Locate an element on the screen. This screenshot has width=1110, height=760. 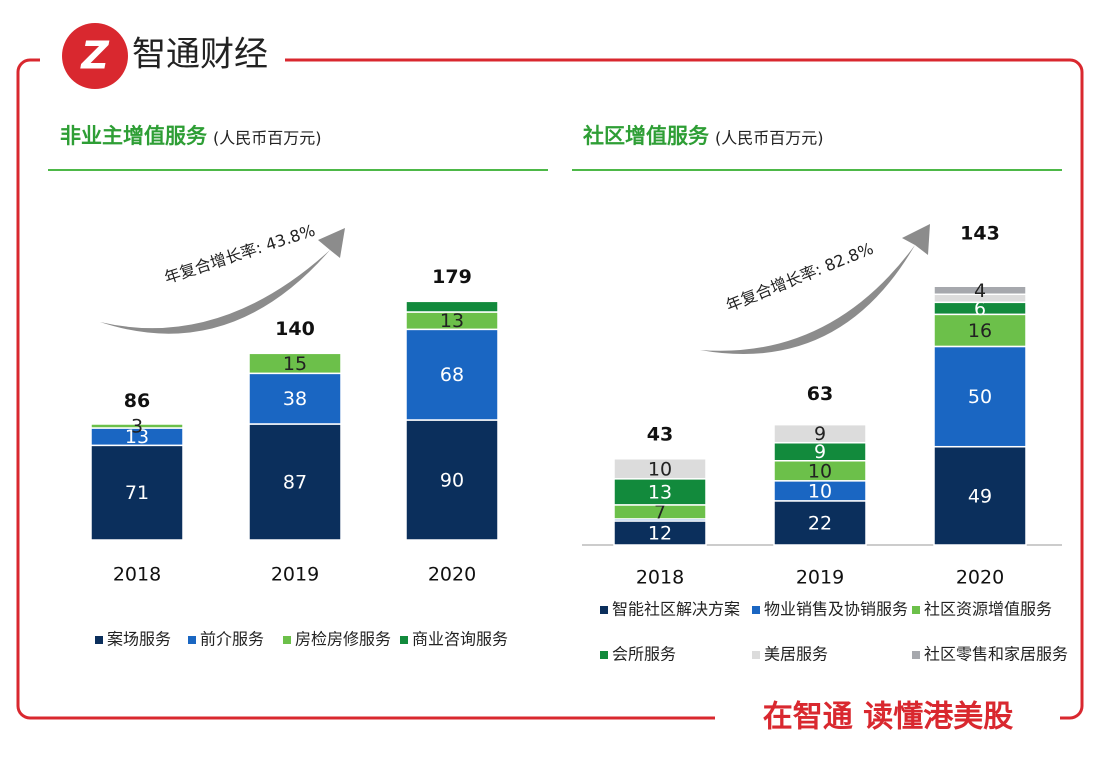
data-label: 68 is located at coordinates (452, 375).